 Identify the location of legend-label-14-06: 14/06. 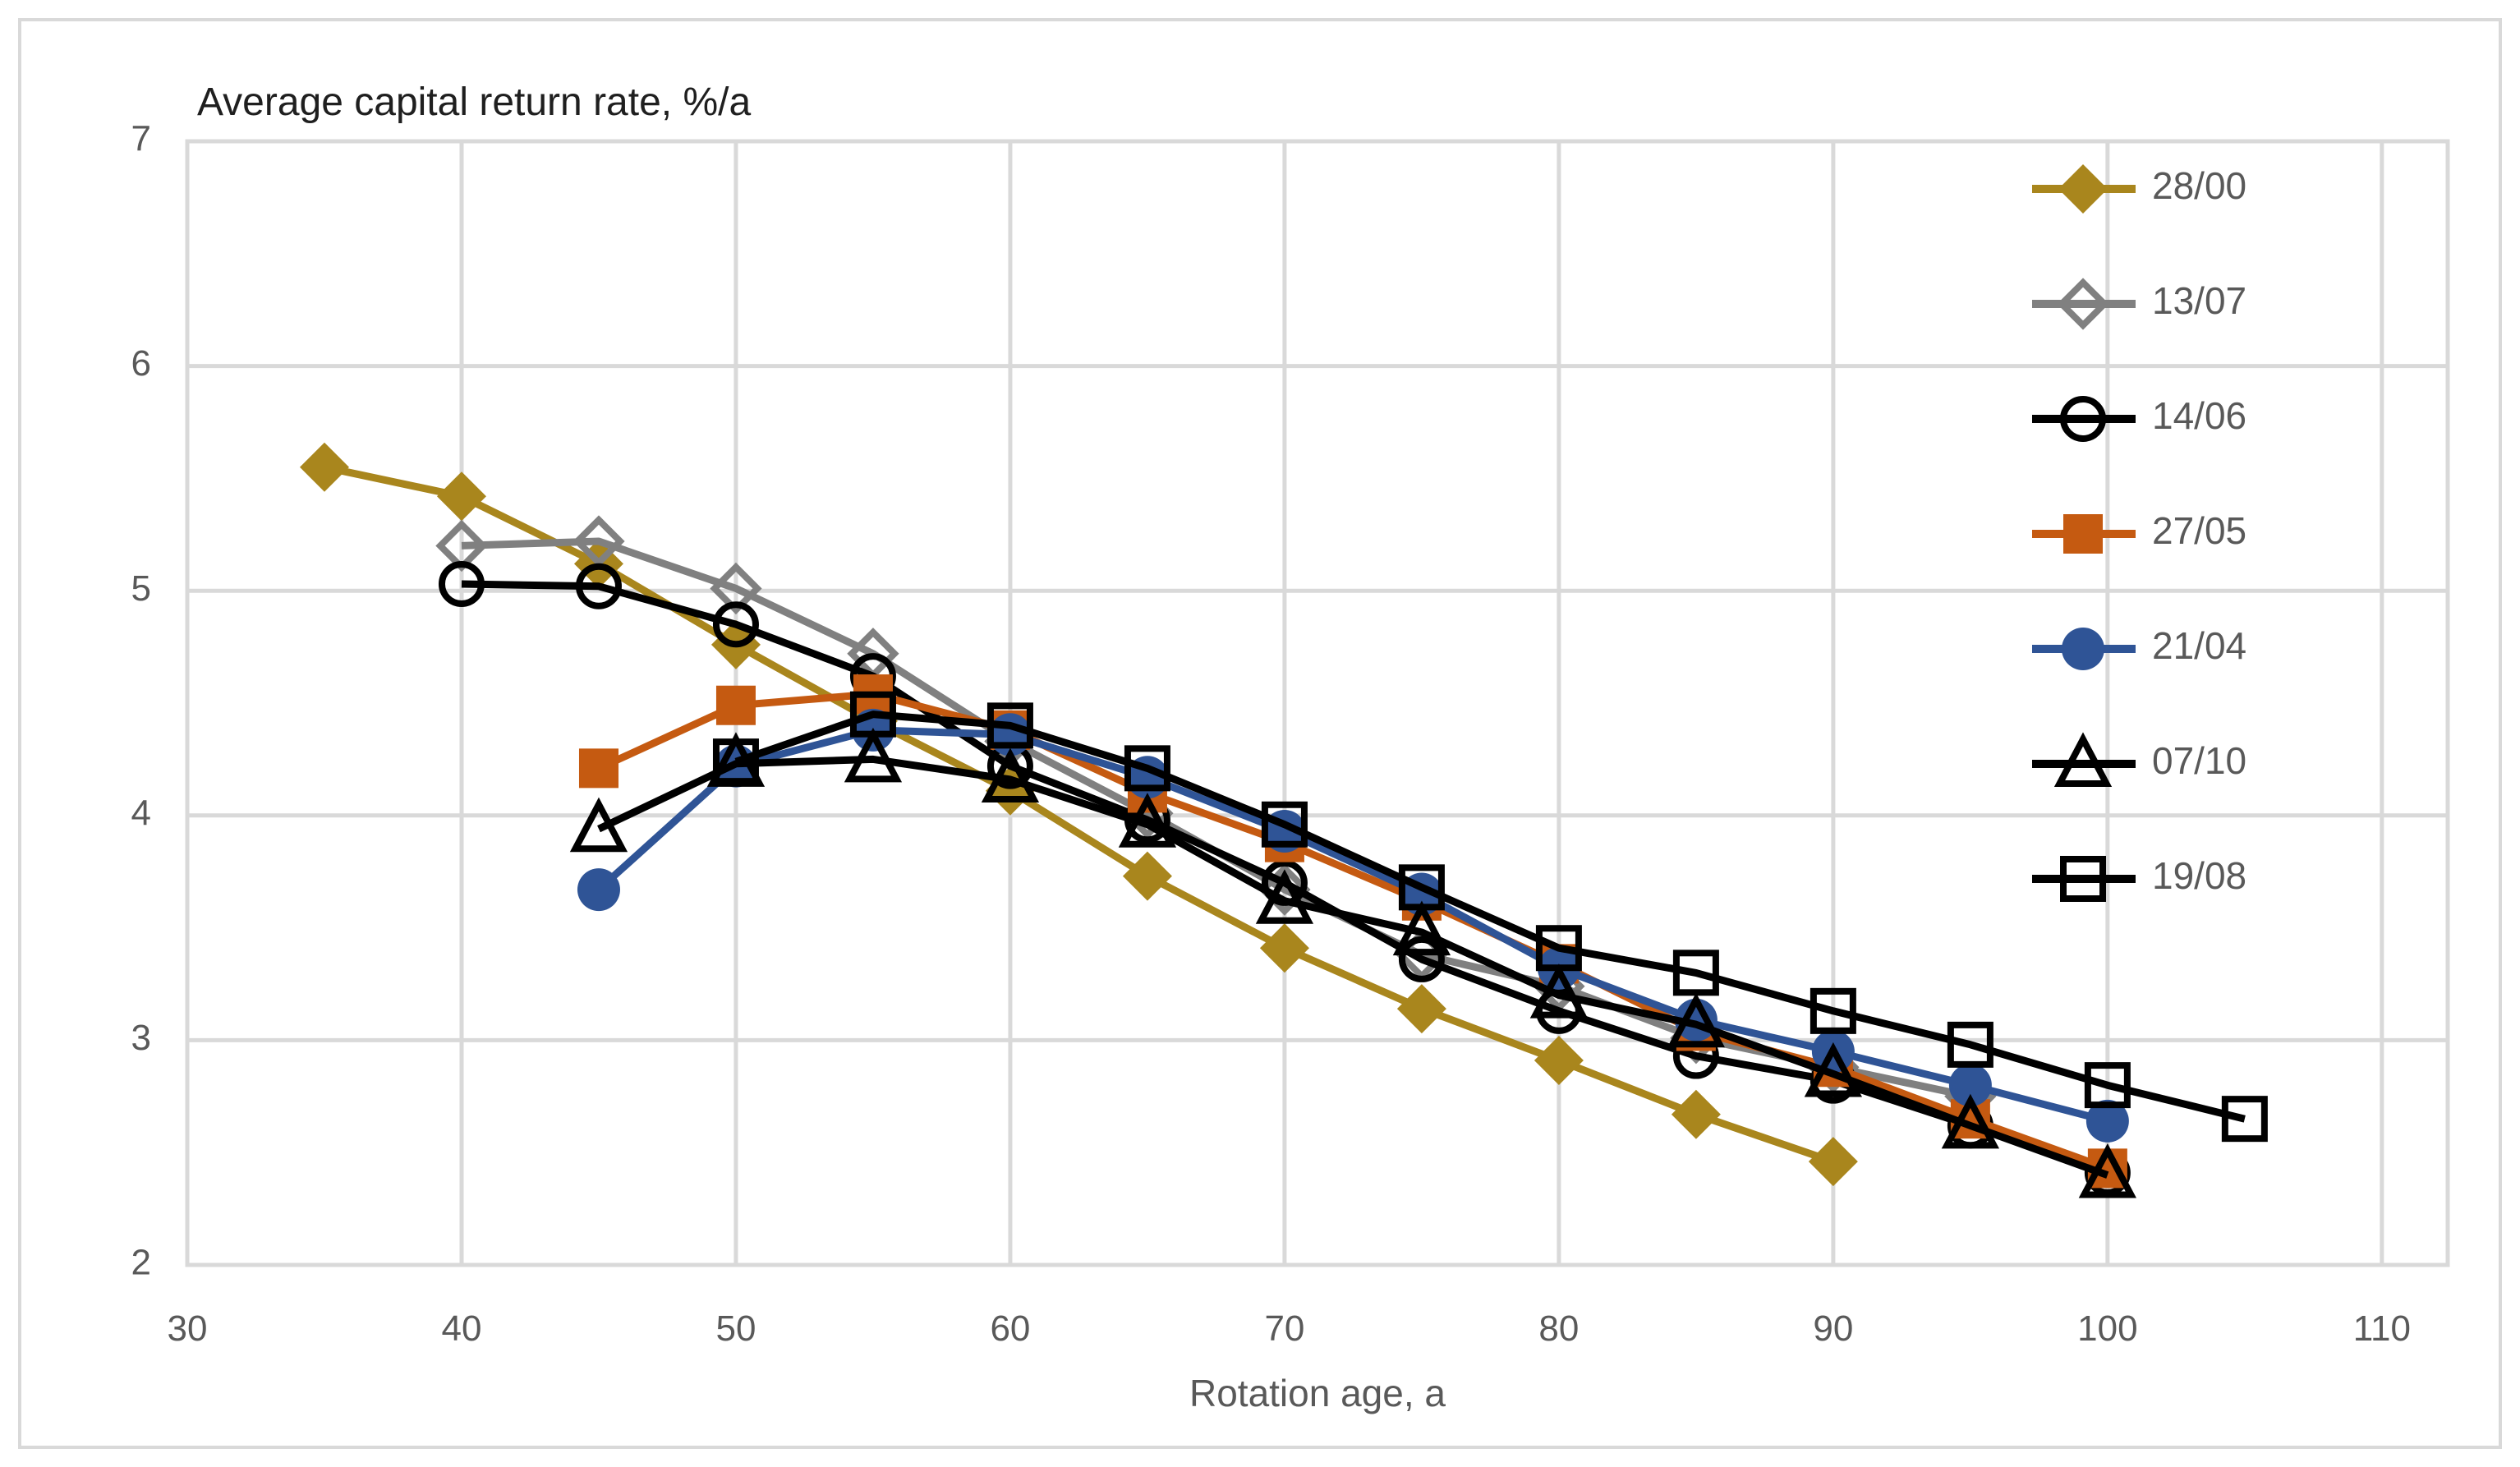
(2199, 415).